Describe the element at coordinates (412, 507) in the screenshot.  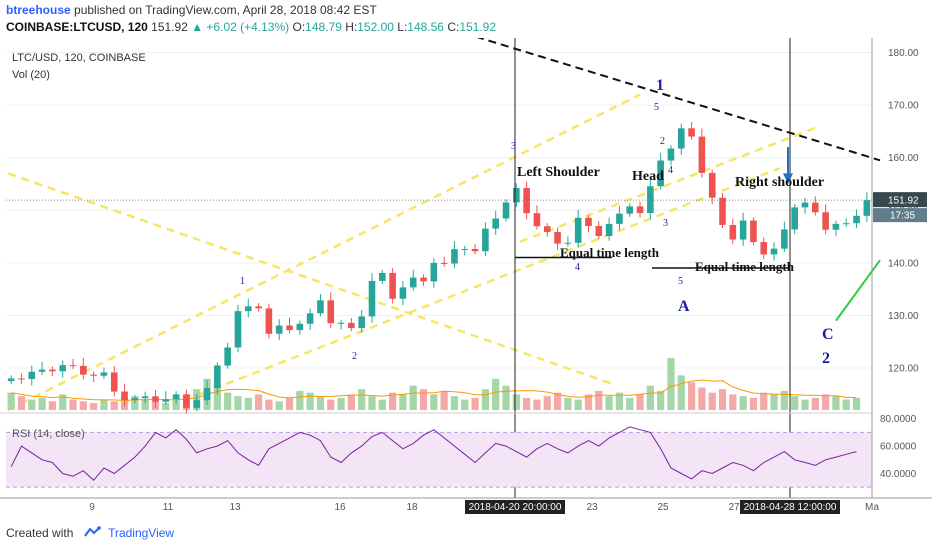
I see `time-tick-label: 18` at that location.